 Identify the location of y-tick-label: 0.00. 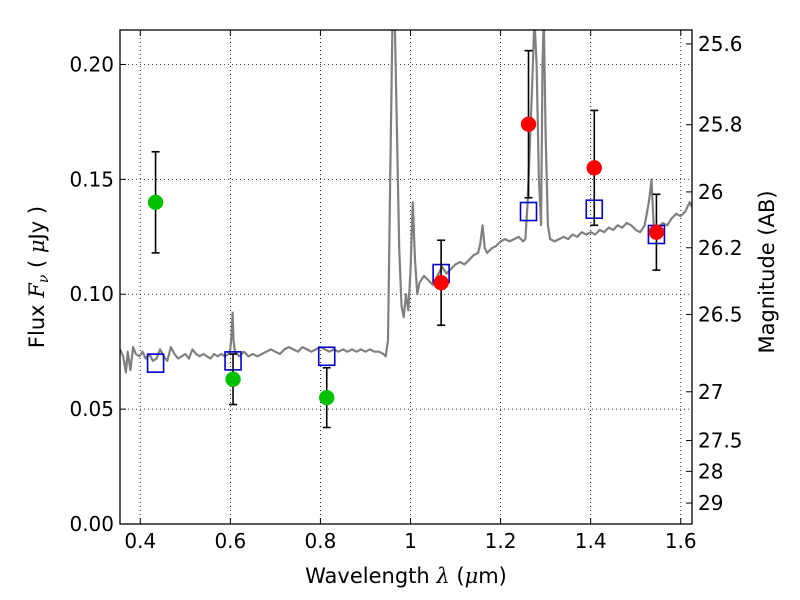
(91, 524).